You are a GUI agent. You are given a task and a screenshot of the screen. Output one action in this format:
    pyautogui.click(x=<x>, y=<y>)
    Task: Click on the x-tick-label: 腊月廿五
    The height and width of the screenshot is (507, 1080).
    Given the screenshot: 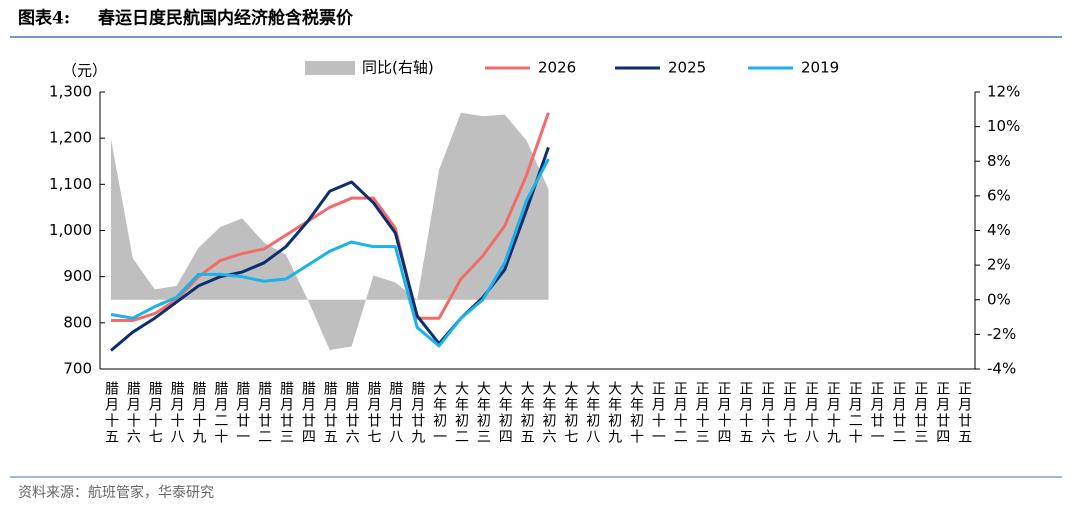 What is the action you would take?
    pyautogui.click(x=330, y=413)
    